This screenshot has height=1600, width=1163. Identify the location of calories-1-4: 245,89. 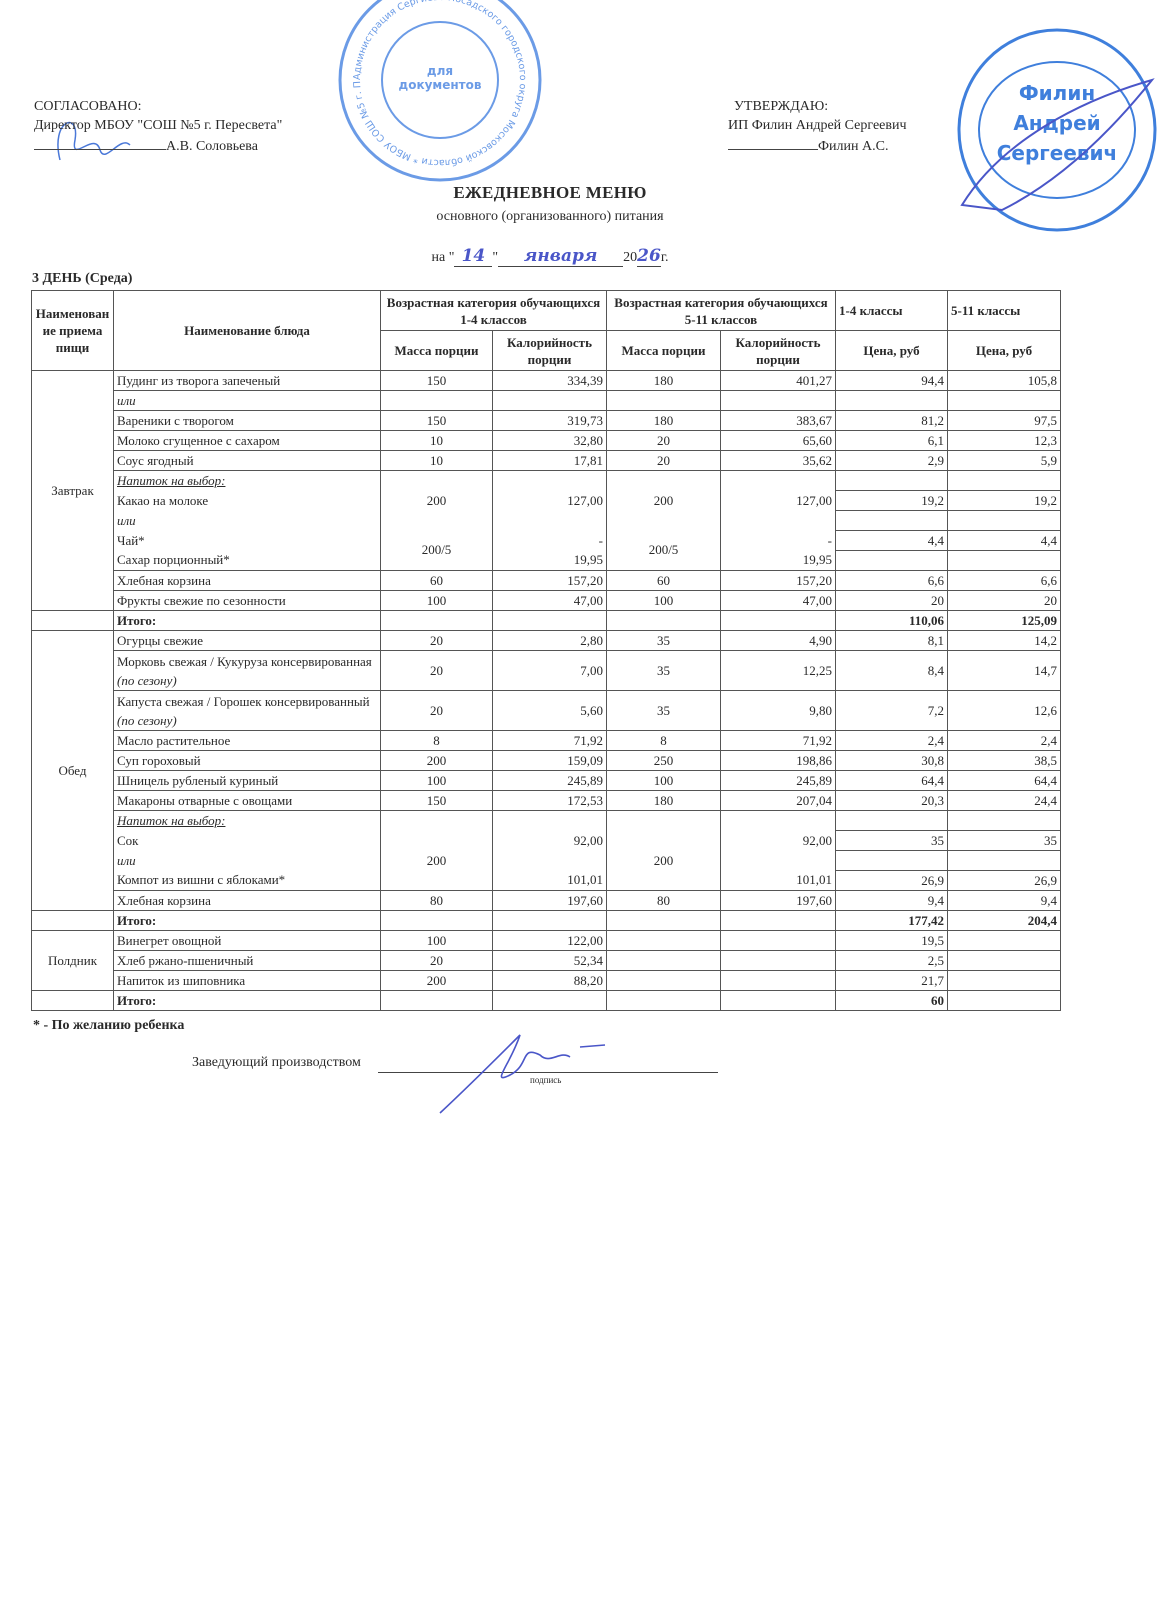
(549, 780).